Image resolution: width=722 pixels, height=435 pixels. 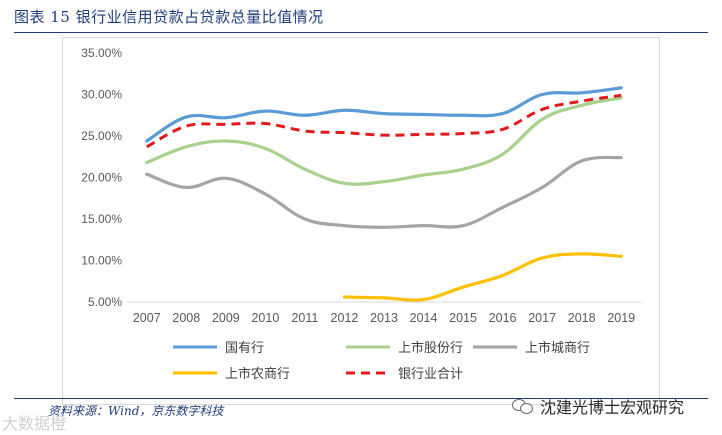 What do you see at coordinates (430, 348) in the screenshot?
I see `legend-label: 上市股份行` at bounding box center [430, 348].